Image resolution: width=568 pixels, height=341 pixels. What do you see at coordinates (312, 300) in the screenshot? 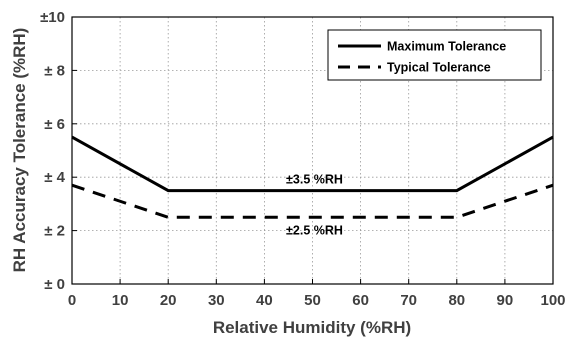
I see `x-tick-label: 50` at bounding box center [312, 300].